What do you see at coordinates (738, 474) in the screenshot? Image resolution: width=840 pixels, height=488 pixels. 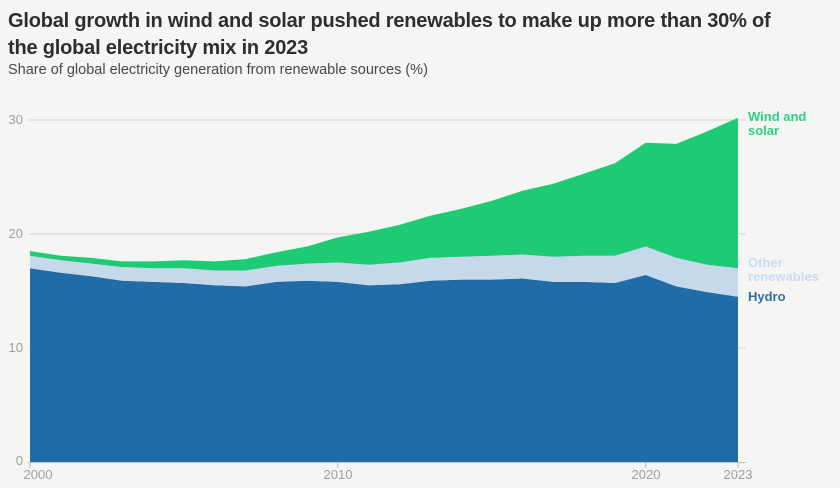 I see `x-axis-label-2023: 2023` at bounding box center [738, 474].